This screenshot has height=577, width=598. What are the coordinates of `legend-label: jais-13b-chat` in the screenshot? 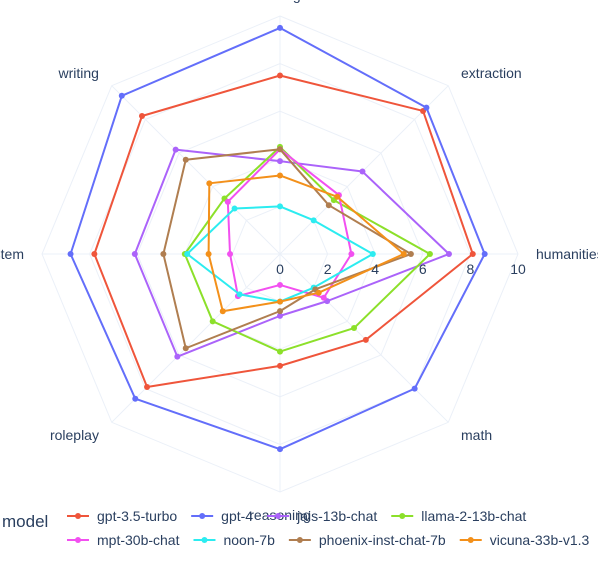 It's located at (336, 516).